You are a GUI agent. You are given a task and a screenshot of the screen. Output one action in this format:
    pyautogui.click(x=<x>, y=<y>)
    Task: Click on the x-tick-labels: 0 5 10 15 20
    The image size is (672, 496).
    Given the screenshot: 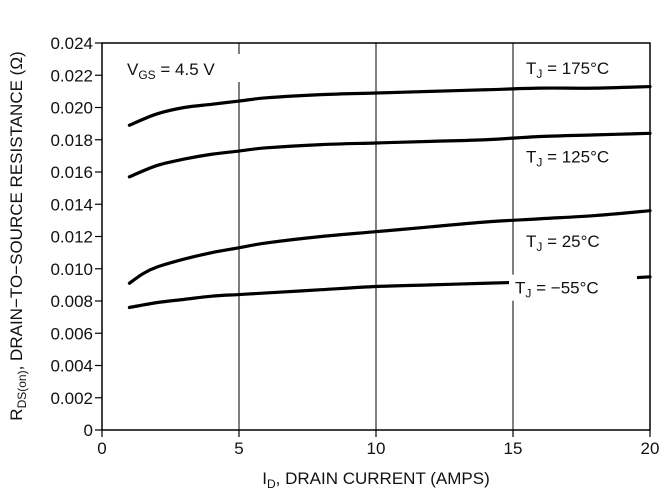 What is the action you would take?
    pyautogui.click(x=378, y=448)
    